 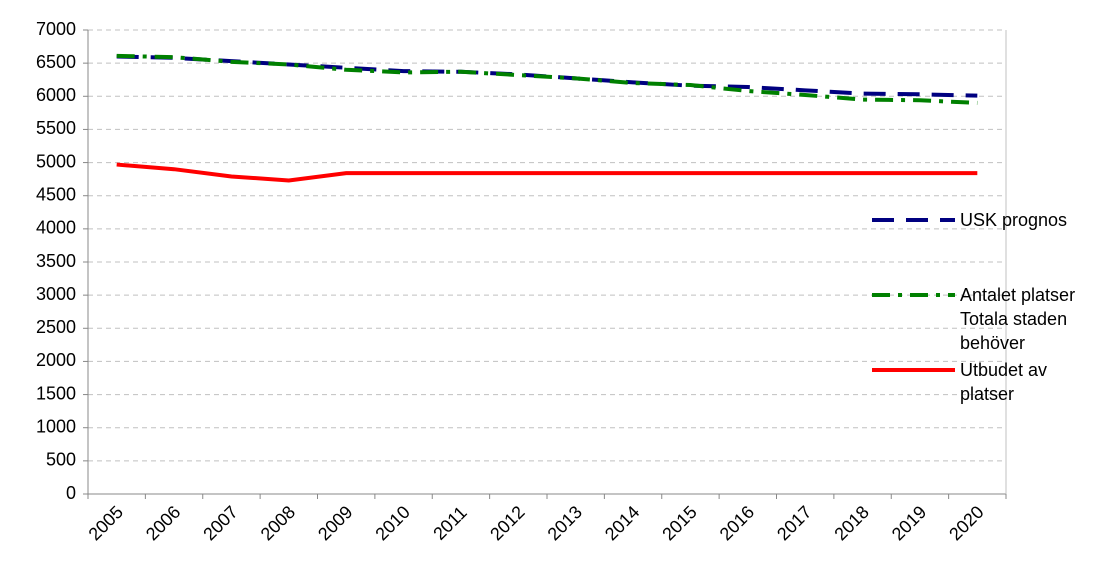 What do you see at coordinates (56, 327) in the screenshot?
I see `y-tick-label: 2500` at bounding box center [56, 327].